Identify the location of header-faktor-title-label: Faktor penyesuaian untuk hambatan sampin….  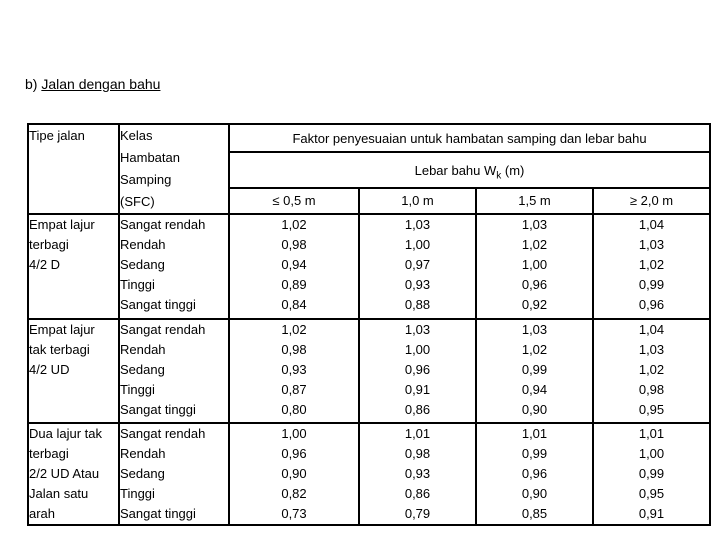
(469, 138).